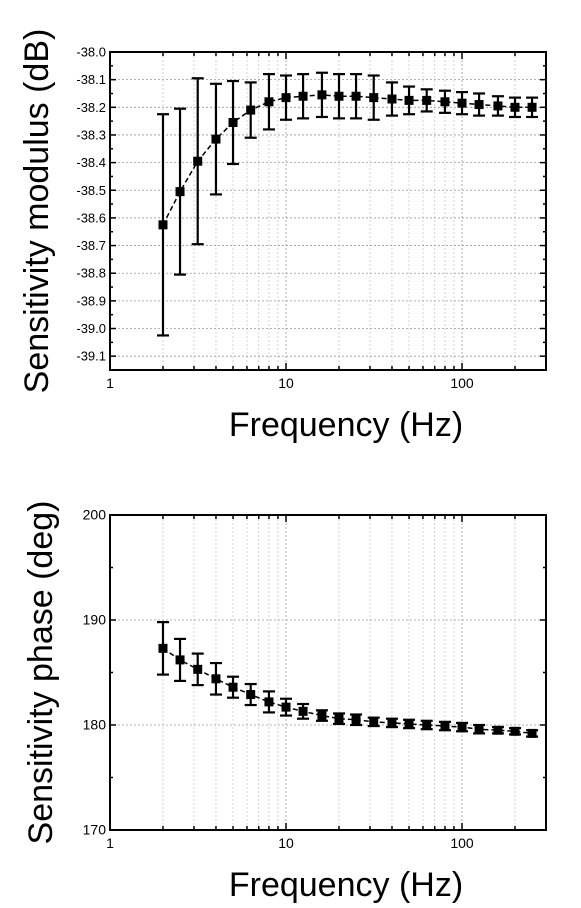 The image size is (581, 908). Describe the element at coordinates (91, 190) in the screenshot. I see `y-tick-label: -38.5` at that location.